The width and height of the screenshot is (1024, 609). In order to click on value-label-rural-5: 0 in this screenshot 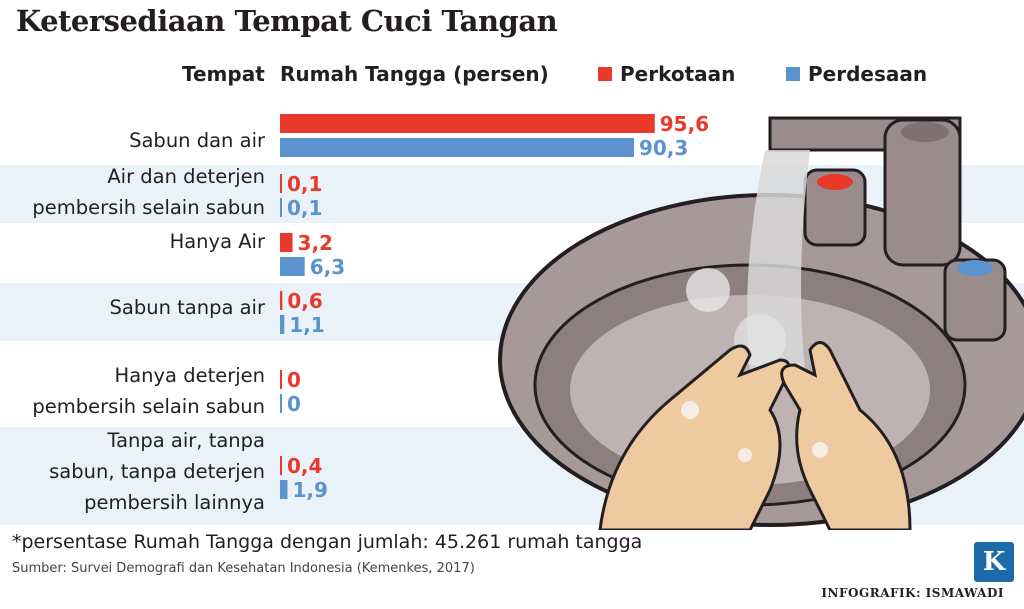, I will do `click(294, 404)`.